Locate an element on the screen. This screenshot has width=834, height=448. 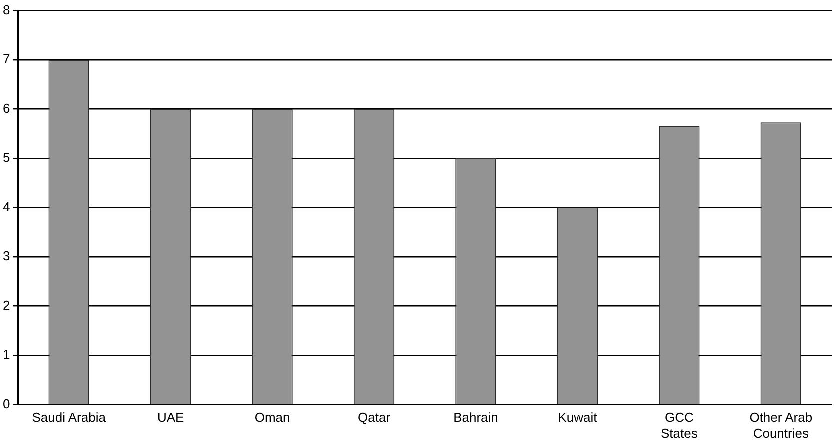
x-tick-label: UAE is located at coordinates (171, 418).